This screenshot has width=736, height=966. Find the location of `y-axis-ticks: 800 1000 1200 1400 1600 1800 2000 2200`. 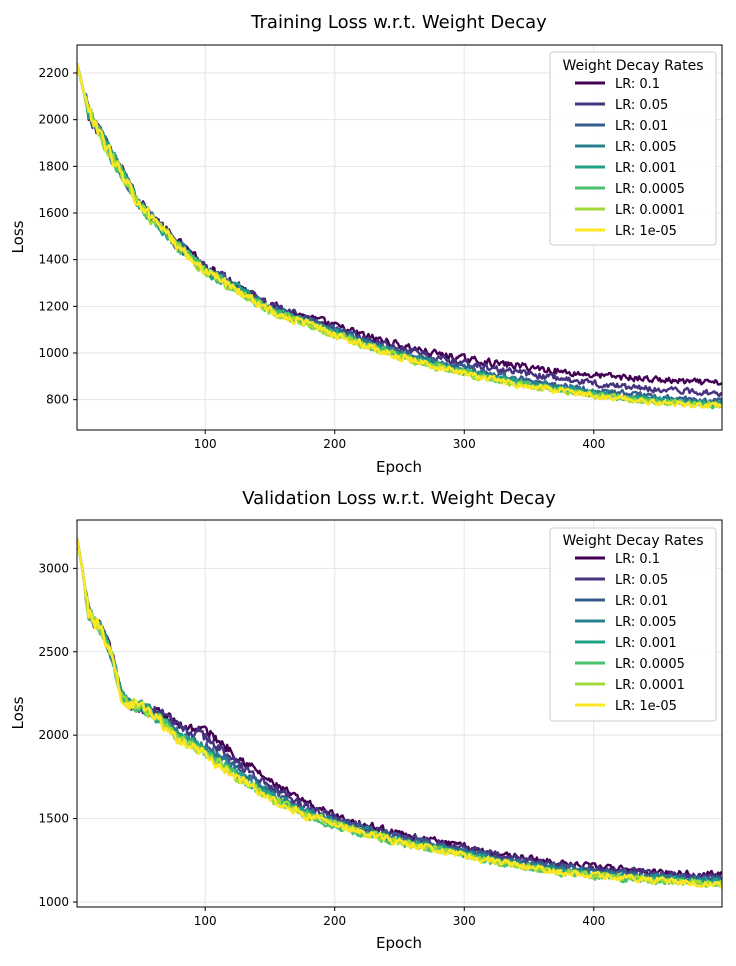

y-axis-ticks: 800 1000 1200 1400 1600 1800 2000 2200 is located at coordinates (57, 236).